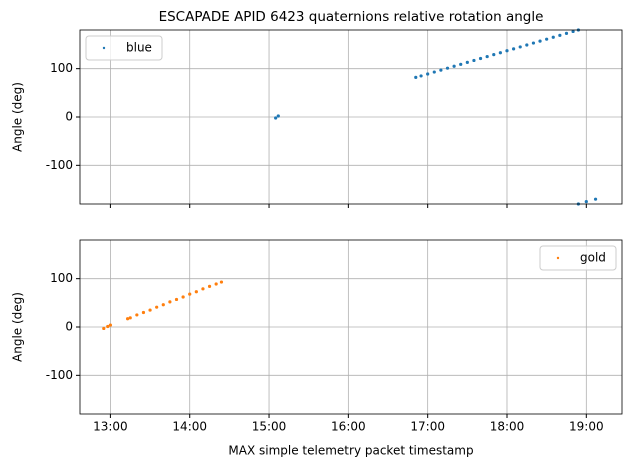  Describe the element at coordinates (427, 427) in the screenshot. I see `x-tick-label: 17:00` at that location.